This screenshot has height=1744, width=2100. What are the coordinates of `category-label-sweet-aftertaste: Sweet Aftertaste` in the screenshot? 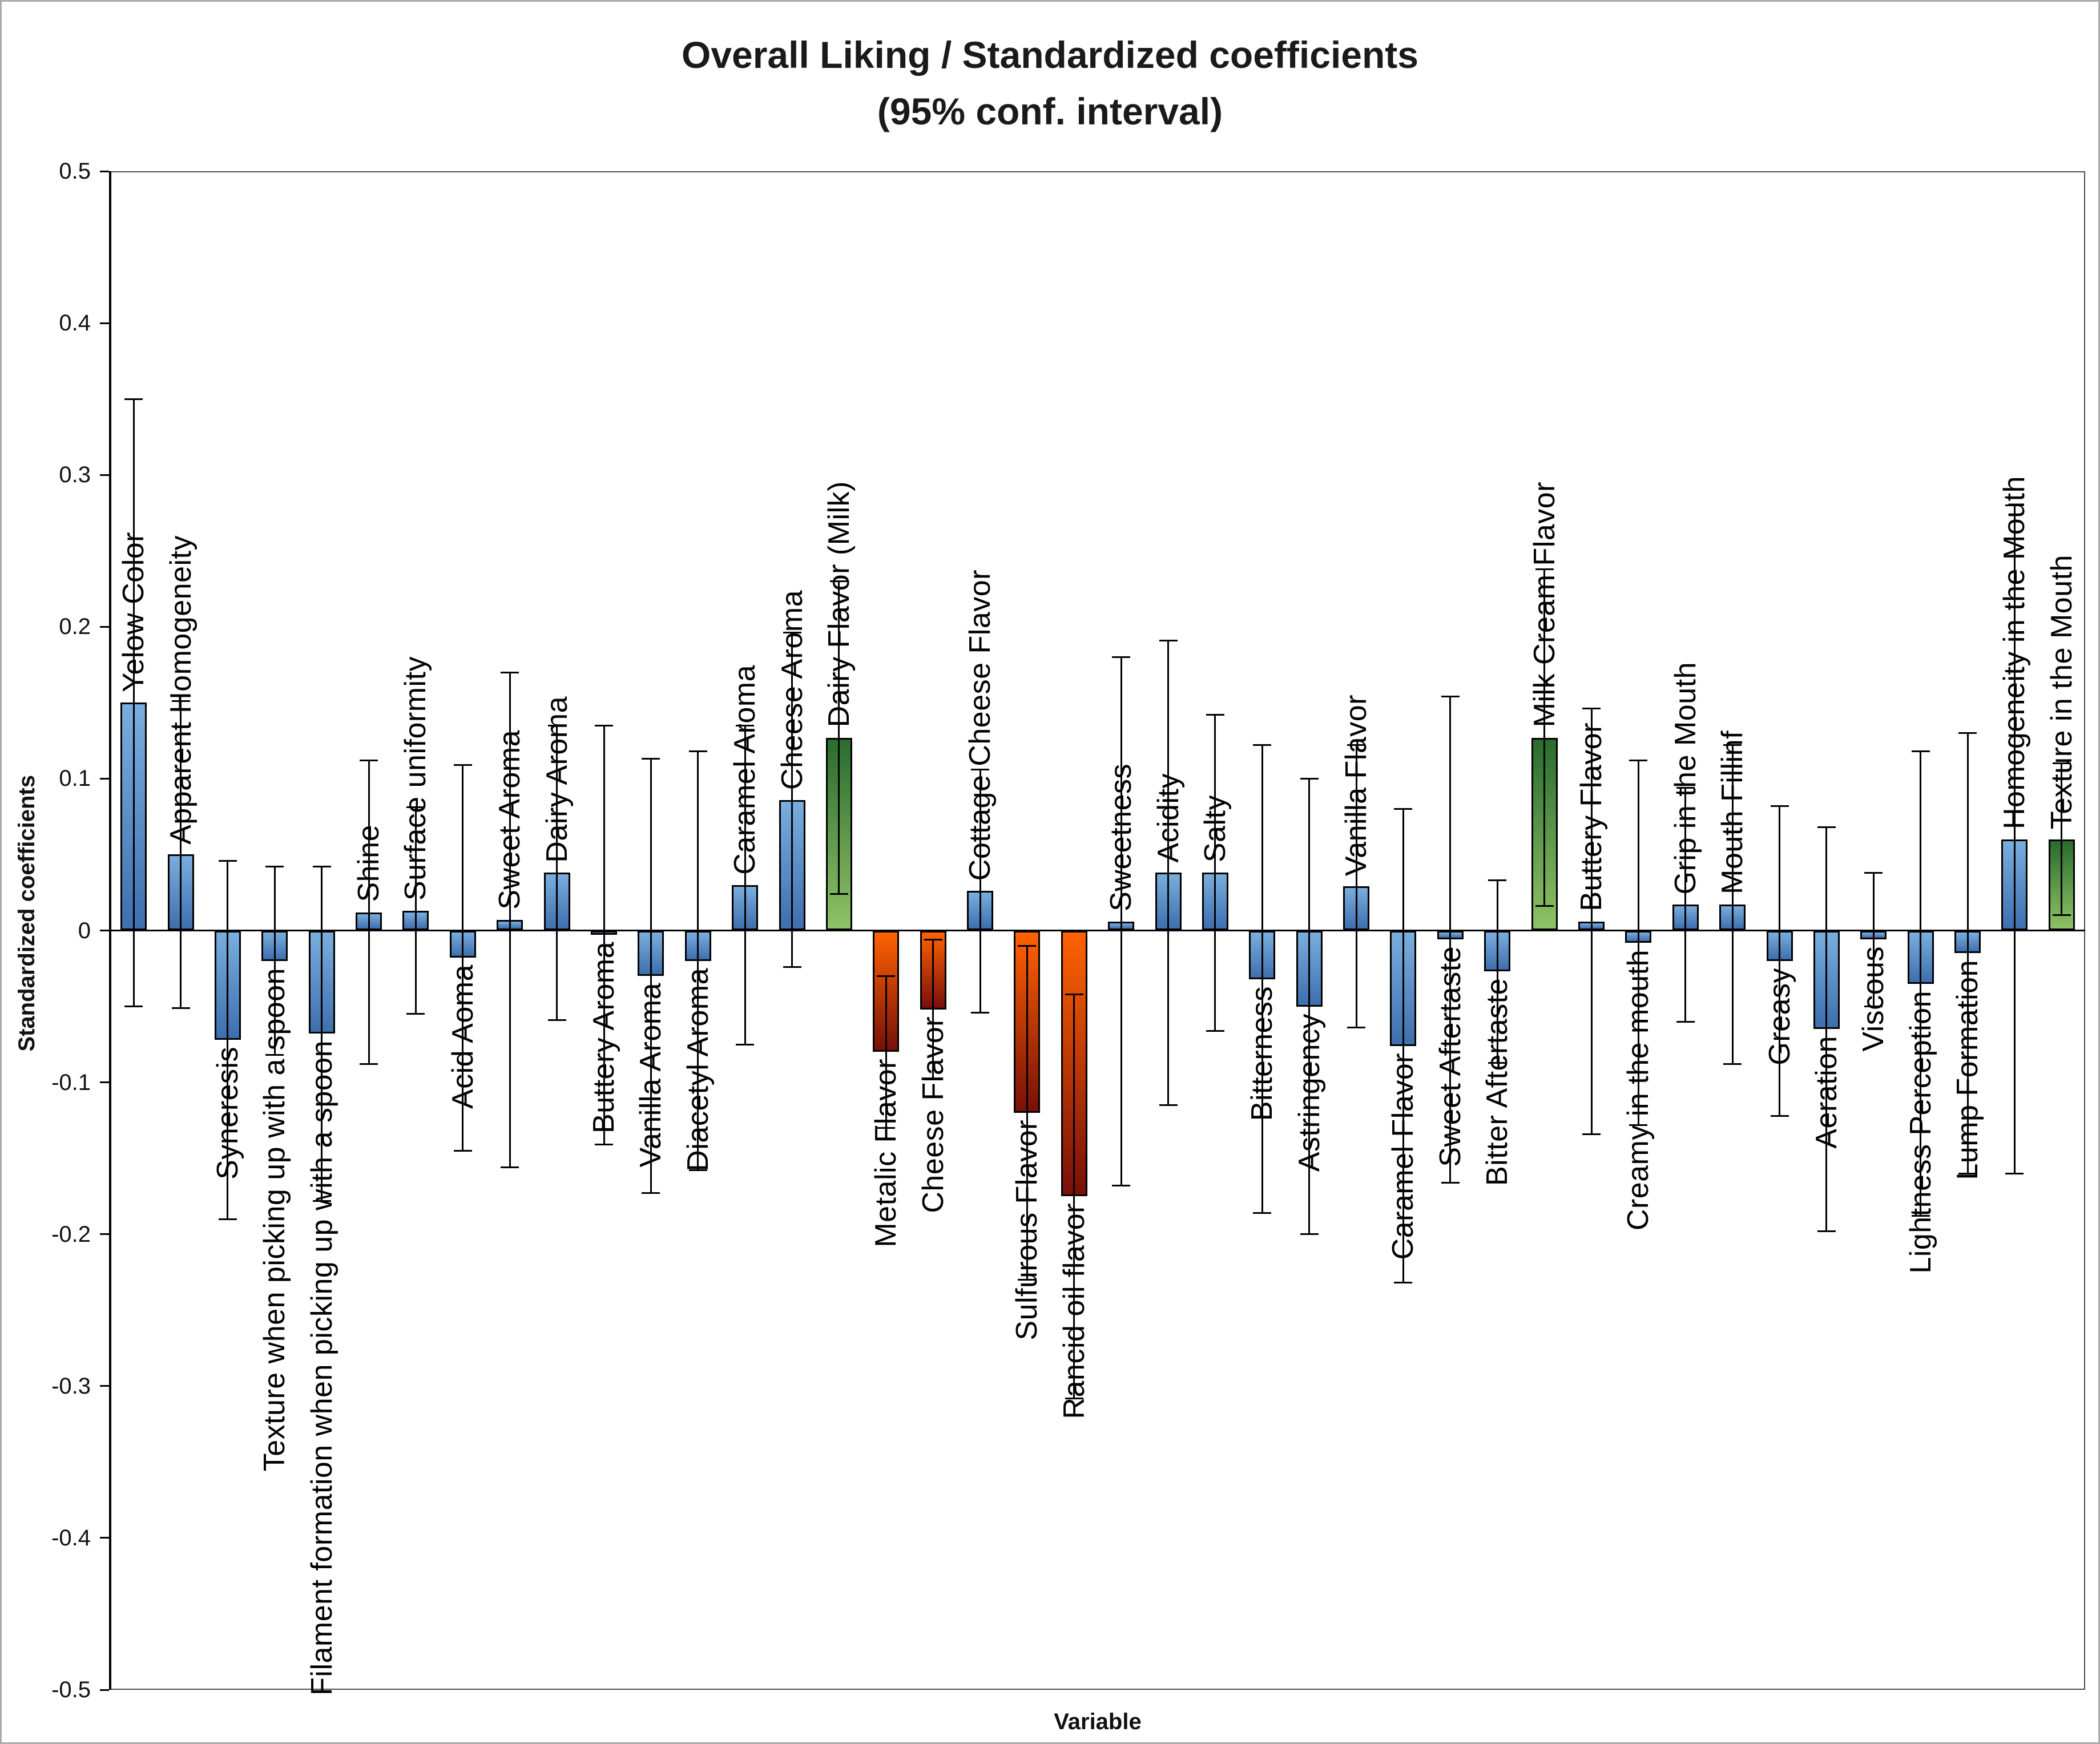 It's located at (1450, 1057).